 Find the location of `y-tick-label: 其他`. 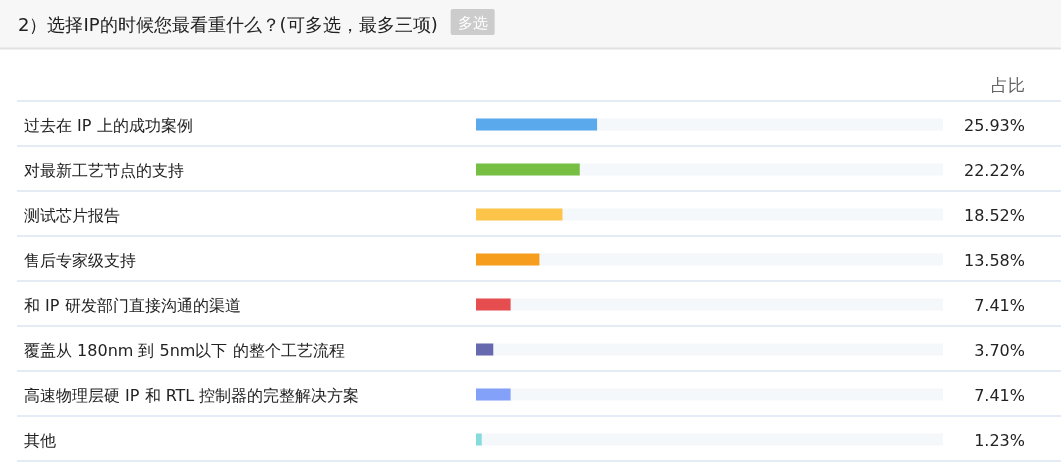

y-tick-label: 其他 is located at coordinates (40, 440).